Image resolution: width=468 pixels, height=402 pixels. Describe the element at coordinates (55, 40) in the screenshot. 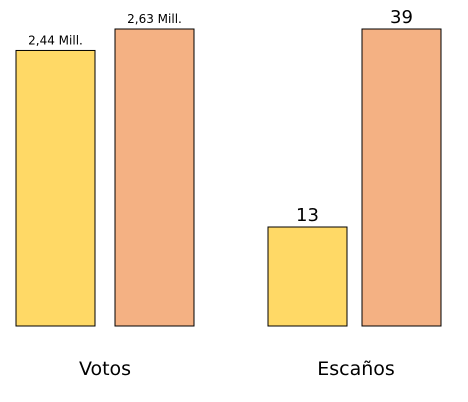

I see `value-label: 2,44 Mill.` at that location.